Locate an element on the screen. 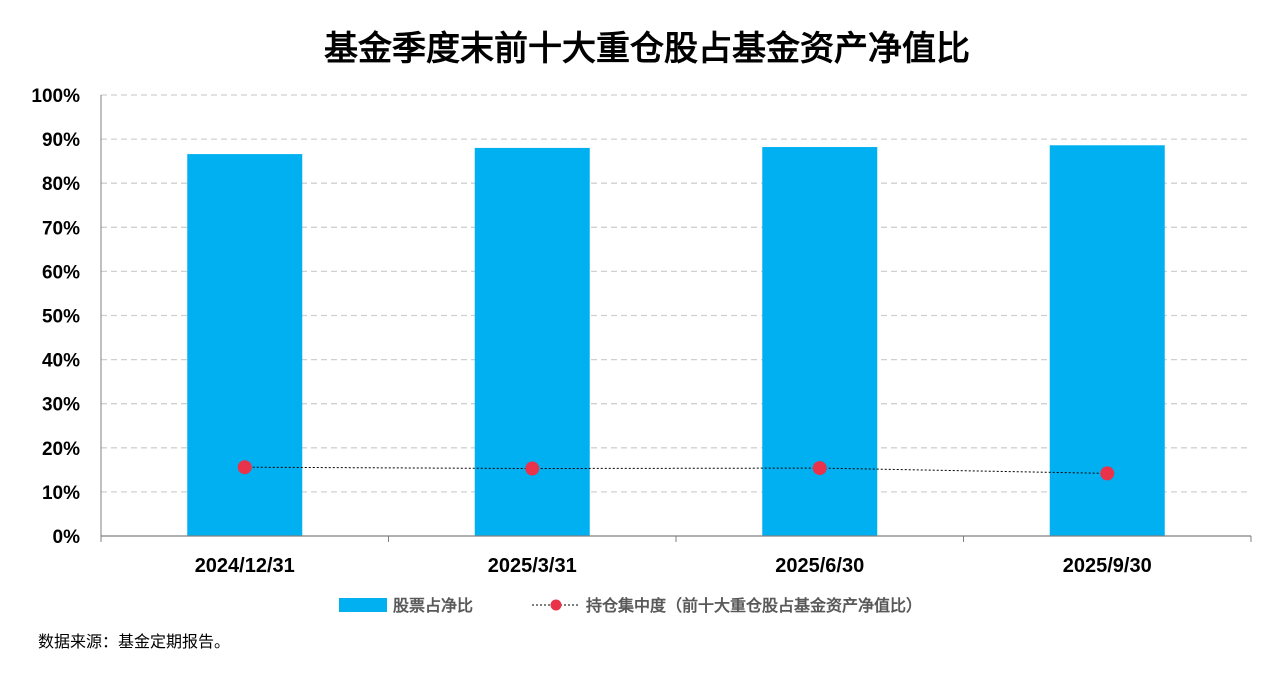 The image size is (1288, 676). y-tick-label: 60% is located at coordinates (61, 272).